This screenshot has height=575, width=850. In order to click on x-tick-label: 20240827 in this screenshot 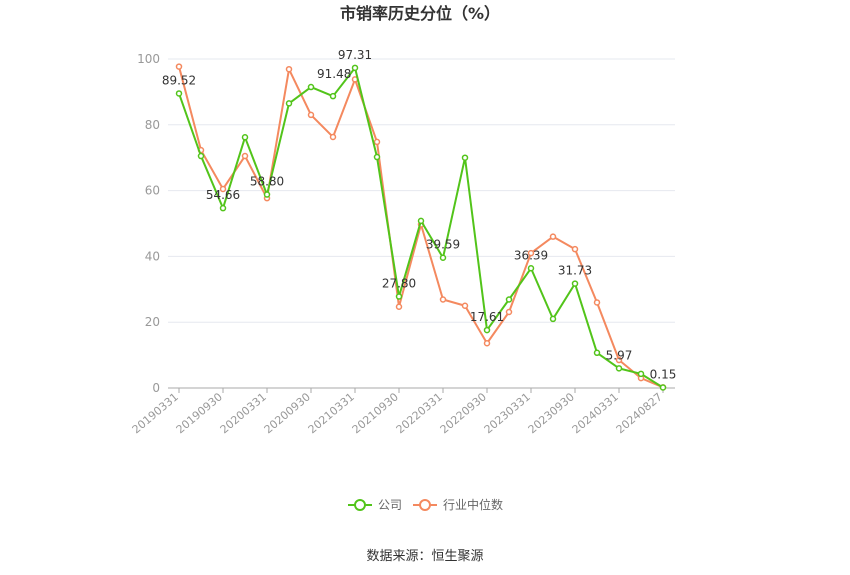, I will do `click(639, 413)`.